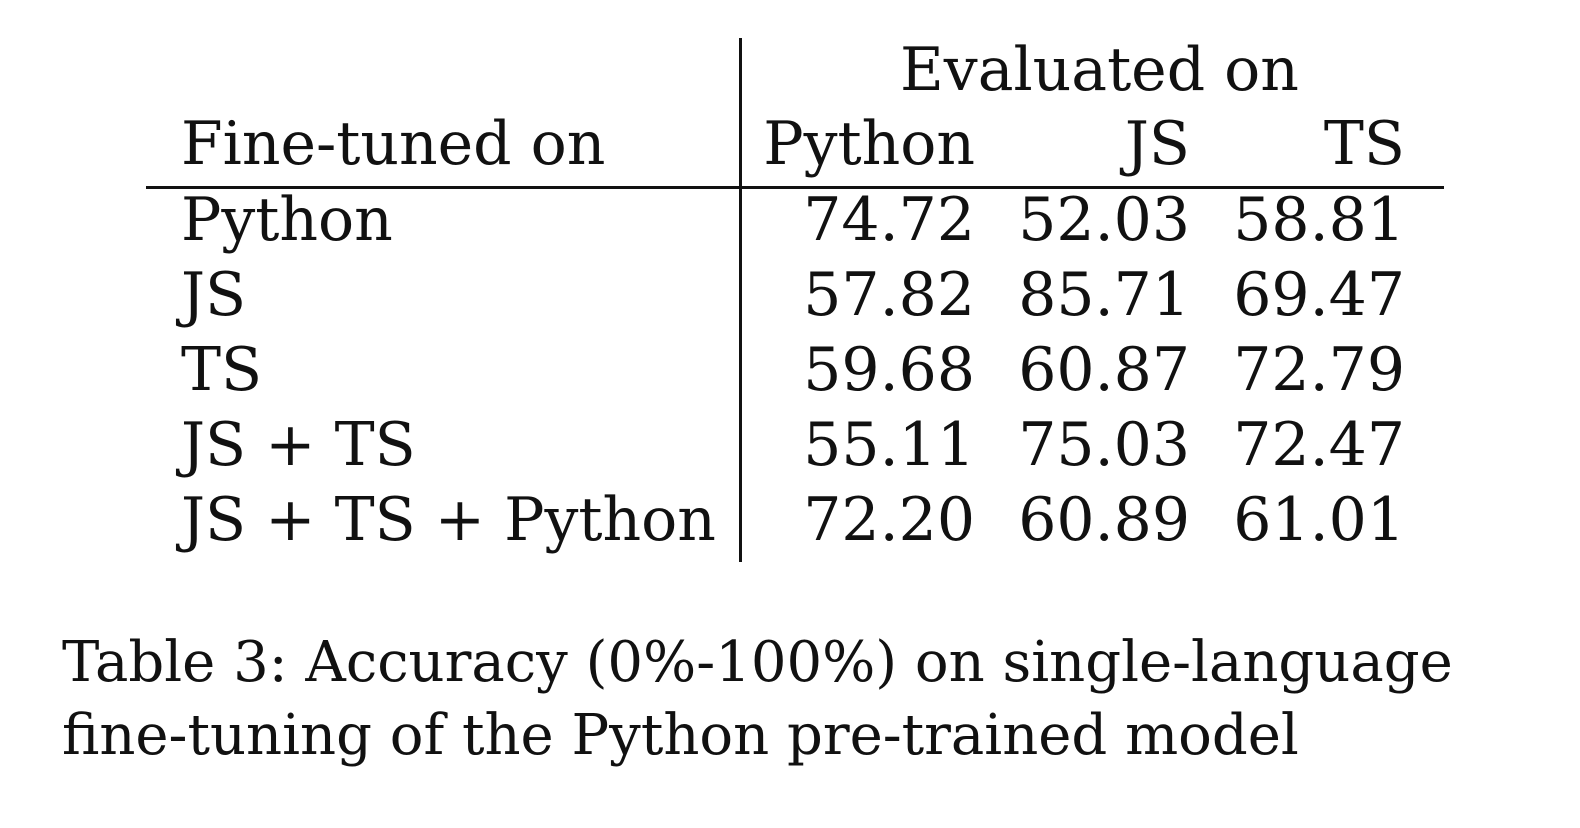 Image resolution: width=1580 pixels, height=828 pixels. Describe the element at coordinates (795, 187) in the screenshot. I see `header-rule` at that location.